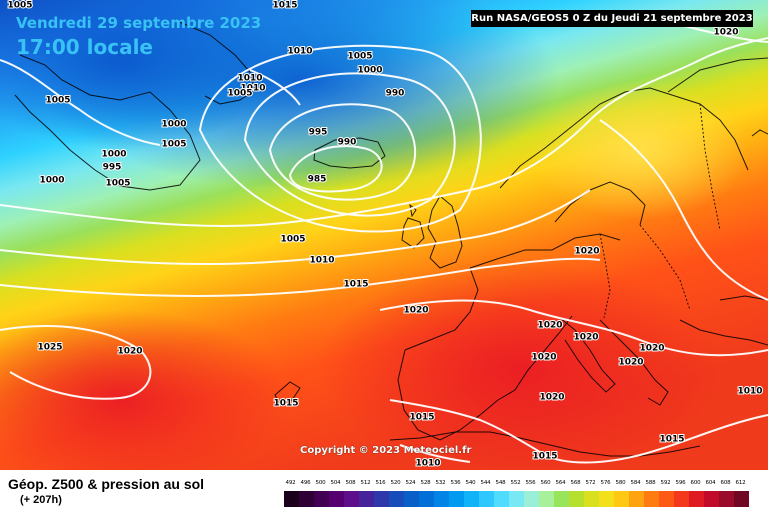 Image resolution: width=768 pixels, height=512 pixels. Describe the element at coordinates (530, 483) in the screenshot. I see `scale-tick-label: 556` at that location.